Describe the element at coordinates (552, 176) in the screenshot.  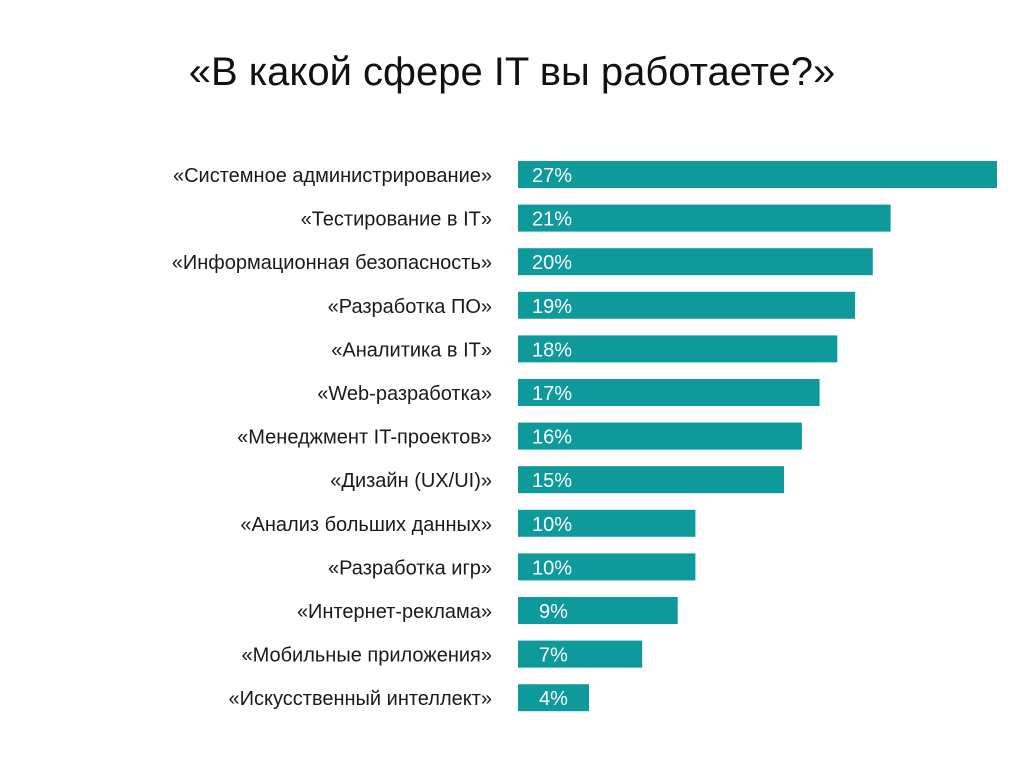
I see `data-label: 27%` at that location.